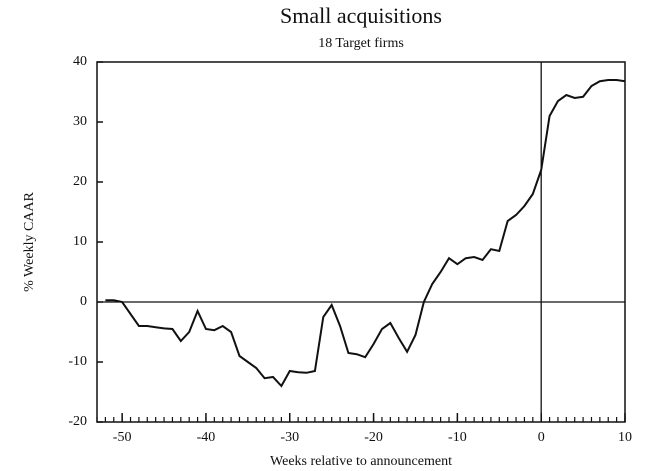  I want to click on chart-title: Small acquisitions, so click(361, 15).